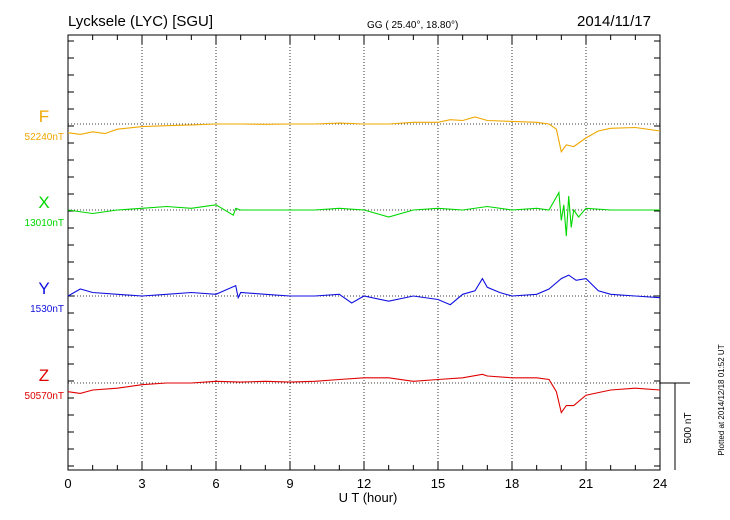 The height and width of the screenshot is (520, 730). Describe the element at coordinates (364, 483) in the screenshot. I see `x-tick-label-12: 12` at that location.